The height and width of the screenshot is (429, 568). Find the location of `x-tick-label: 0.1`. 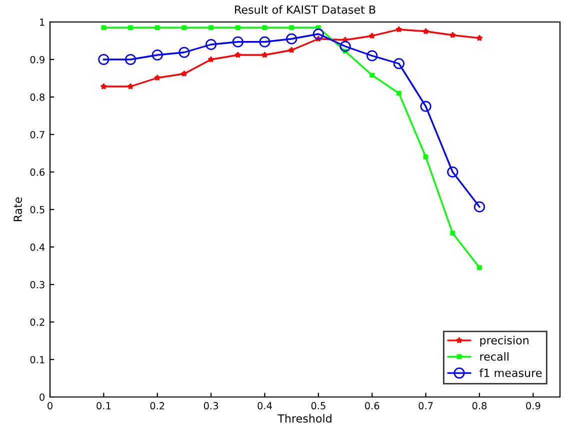

x-tick-label: 0.1 is located at coordinates (103, 406).